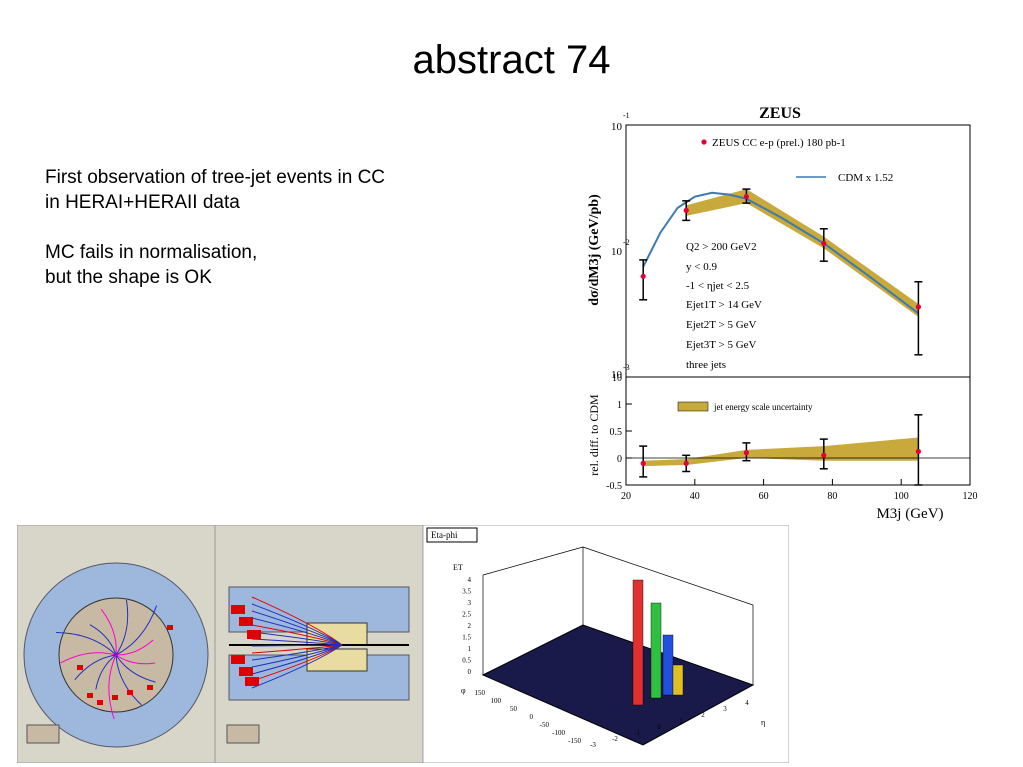 This screenshot has height=767, width=1023. I want to click on y-tick-label-bottom: 10, so click(617, 375).